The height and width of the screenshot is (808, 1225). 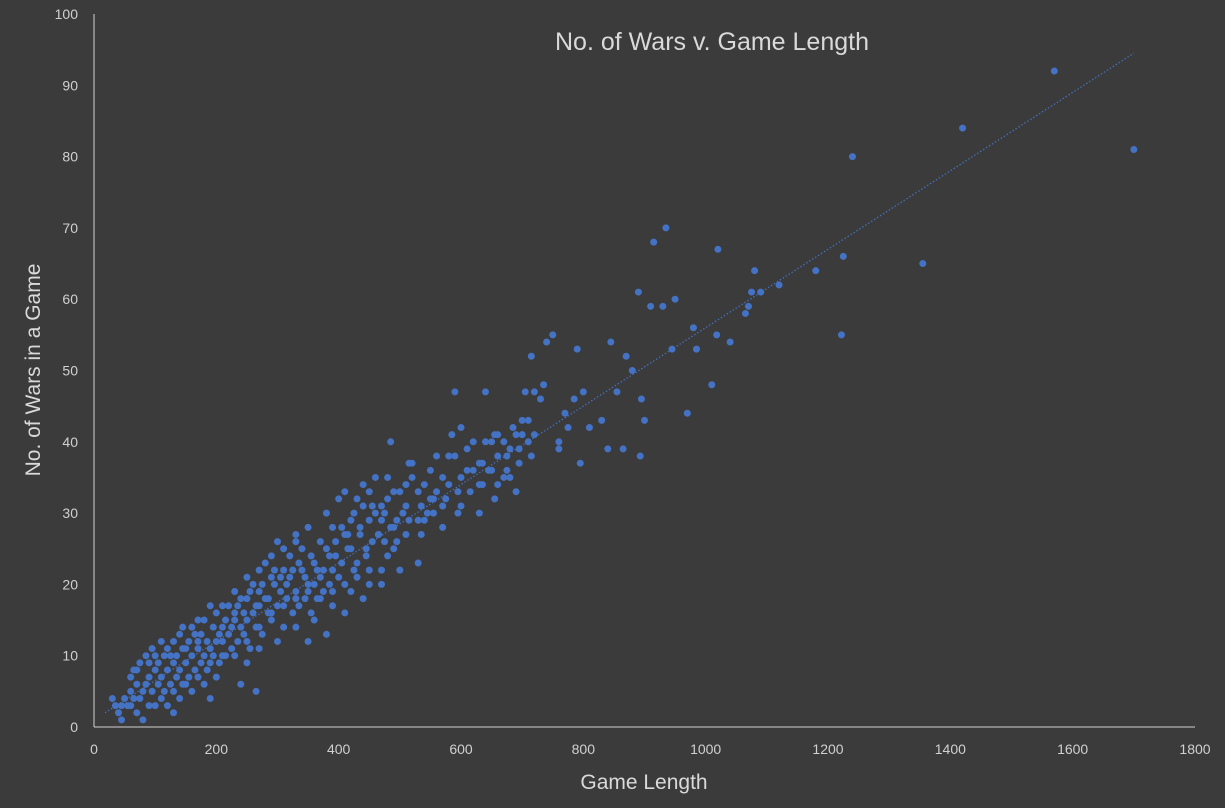 What do you see at coordinates (70, 371) in the screenshot?
I see `y-tick-label: 50` at bounding box center [70, 371].